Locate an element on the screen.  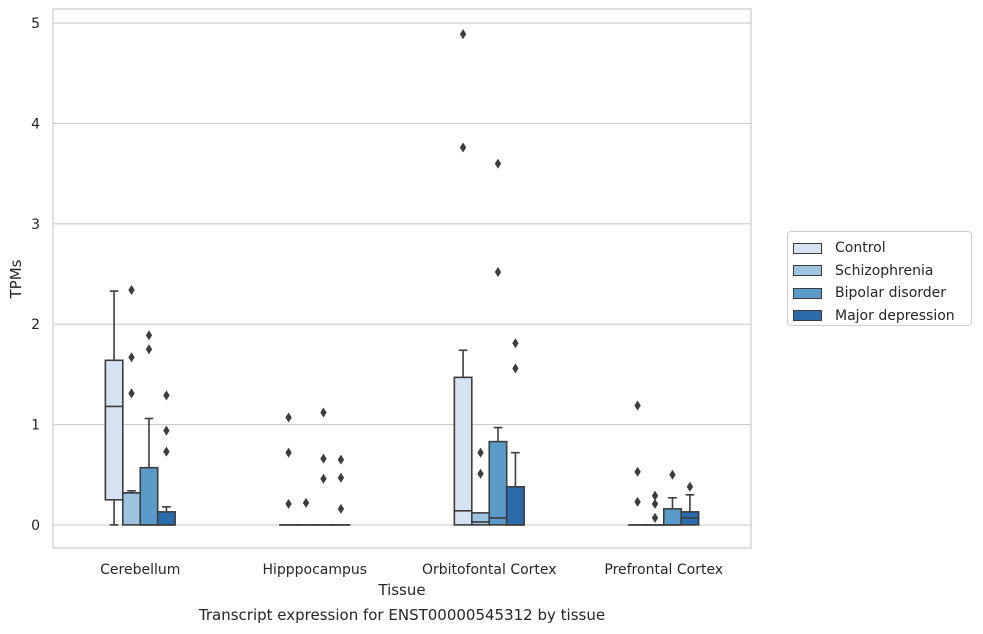
legend-label: Schizophrenia is located at coordinates (884, 270).